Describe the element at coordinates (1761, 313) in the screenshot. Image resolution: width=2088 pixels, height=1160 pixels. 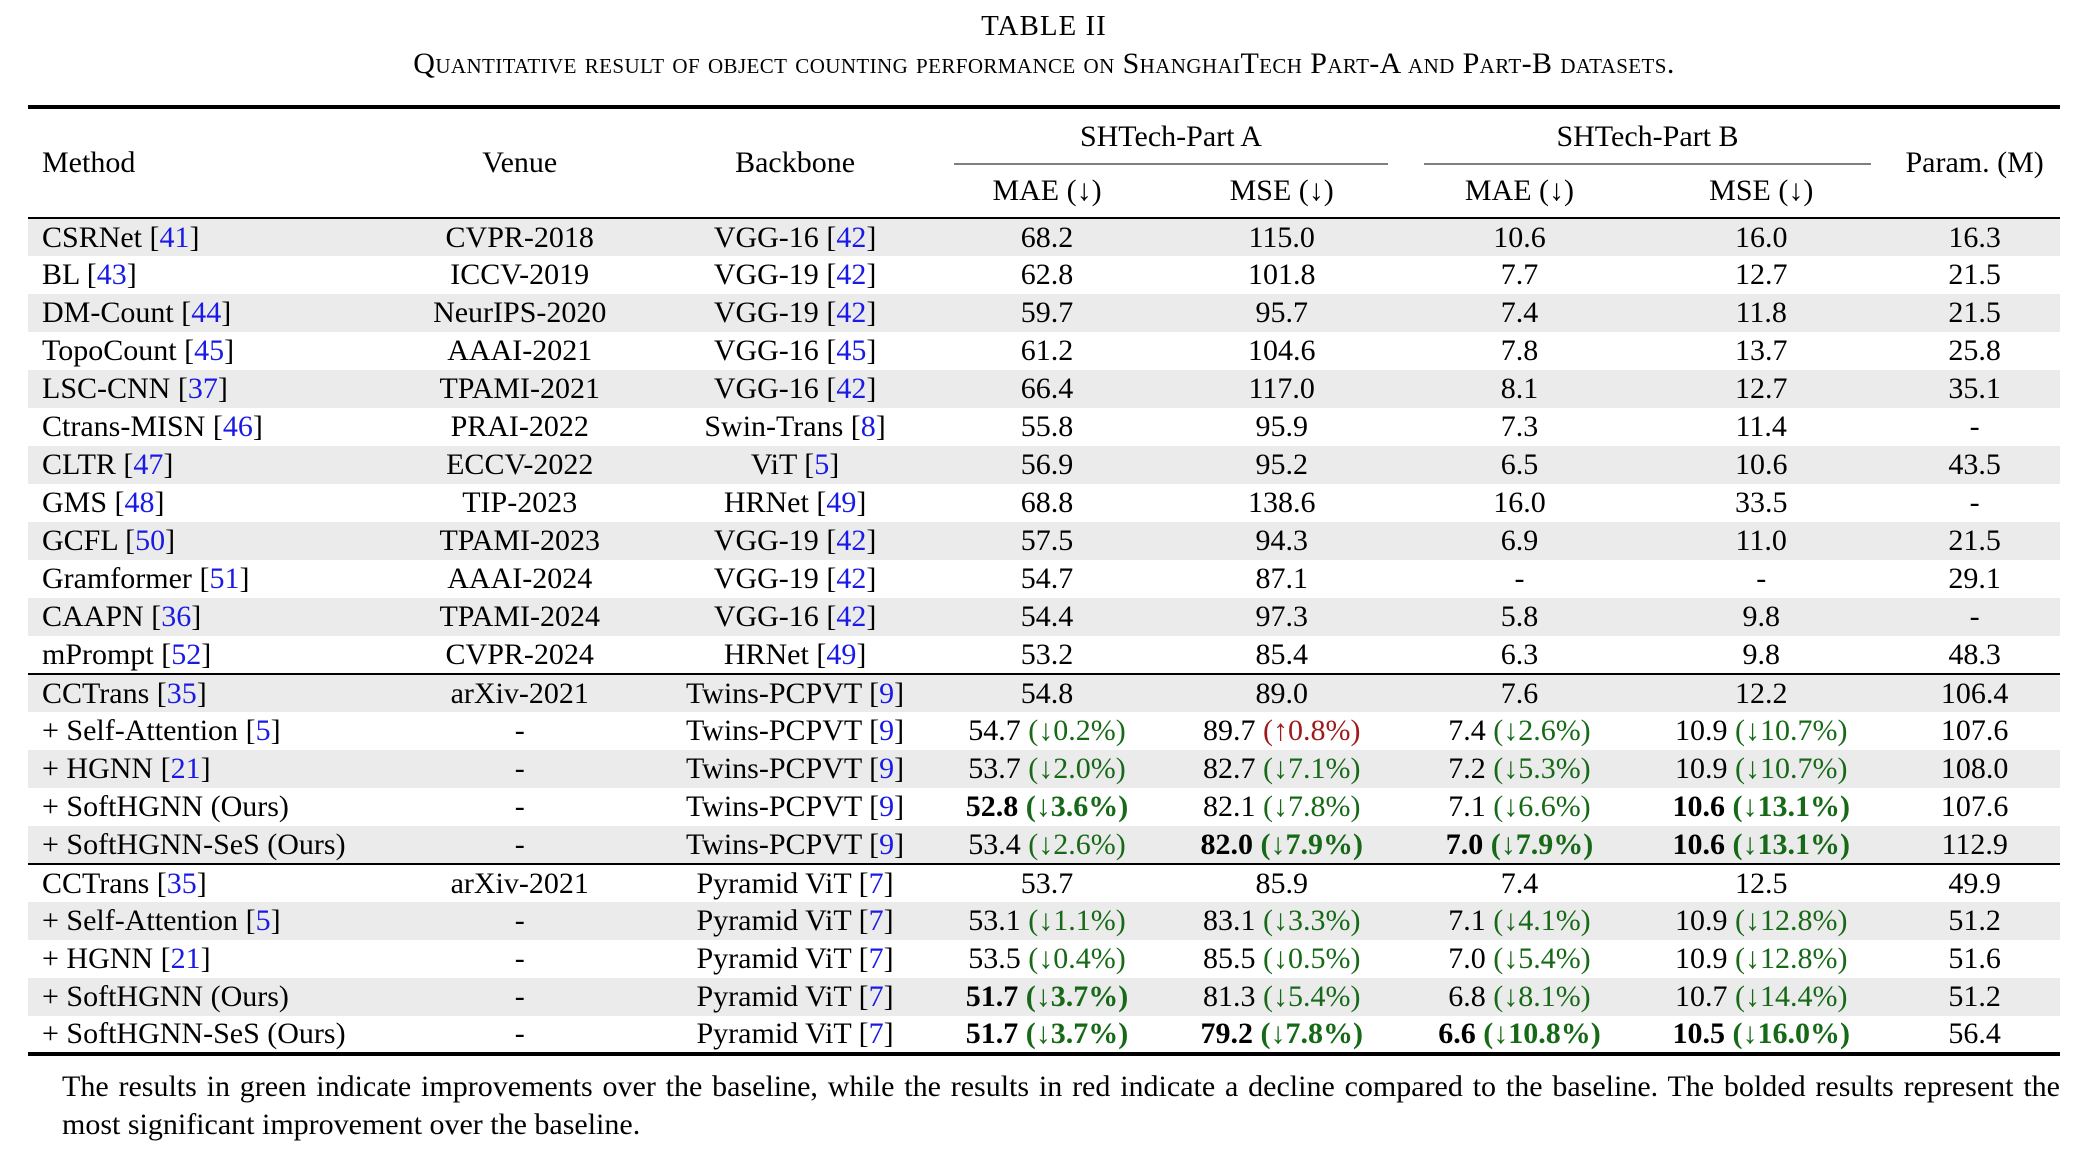
I see `mse-partb-cell: 11.8` at that location.